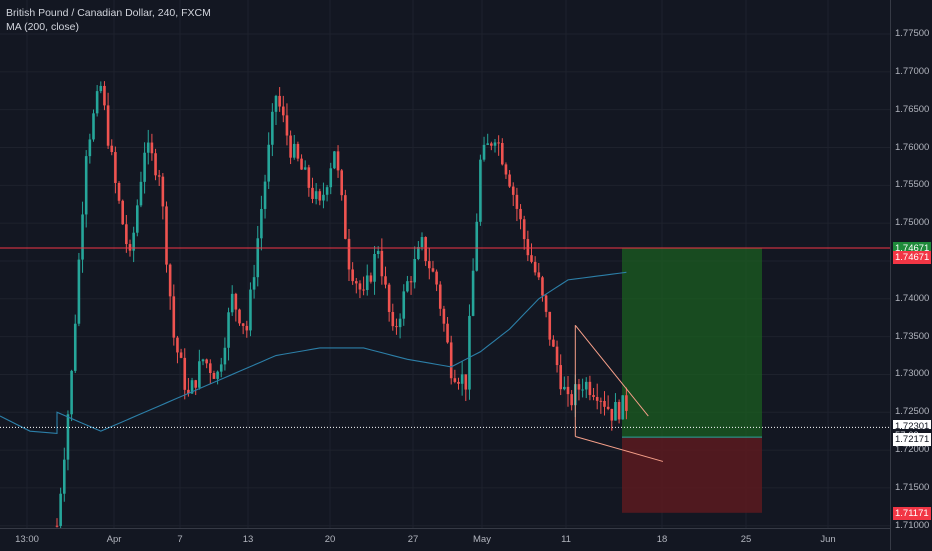 This screenshot has width=932, height=551. I want to click on price-tick-label: 1.72000, so click(912, 450).